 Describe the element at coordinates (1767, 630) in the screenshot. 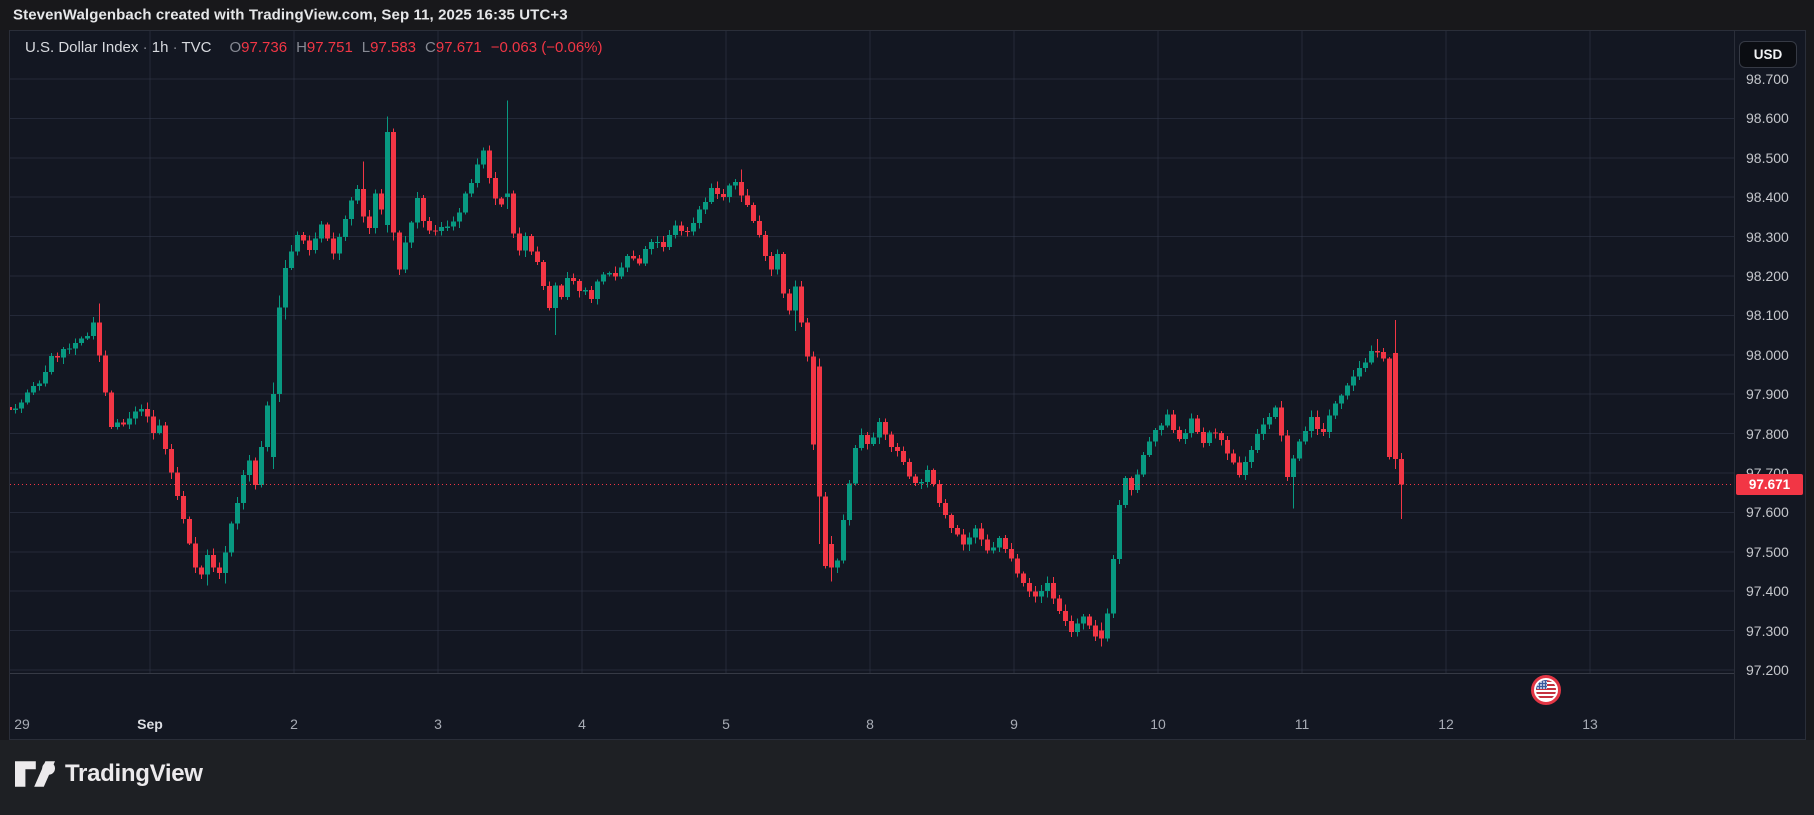

I see `price-axis-label: 97.300` at that location.